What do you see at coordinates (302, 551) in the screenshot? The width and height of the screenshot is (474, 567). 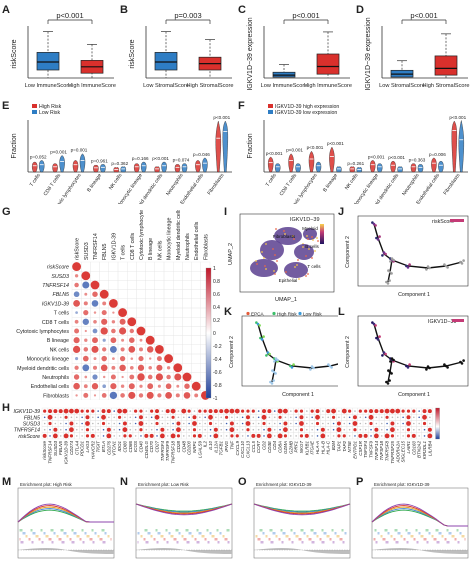 I see `ranked-metric` at bounding box center [302, 551].